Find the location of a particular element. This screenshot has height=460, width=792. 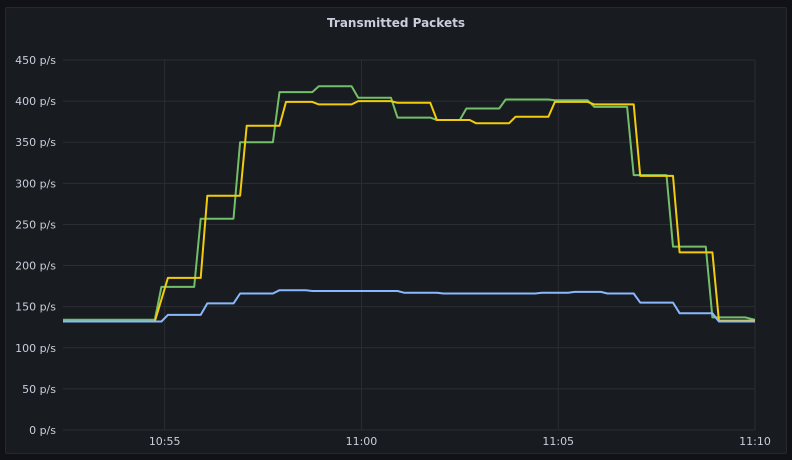

y-tick-label: 400 p/s is located at coordinates (35, 101).